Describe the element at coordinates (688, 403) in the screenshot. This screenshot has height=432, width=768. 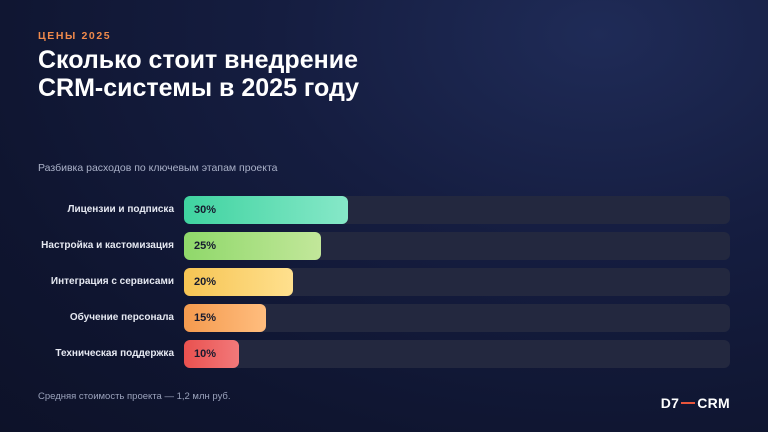
I see `logo-dash-icon` at that location.